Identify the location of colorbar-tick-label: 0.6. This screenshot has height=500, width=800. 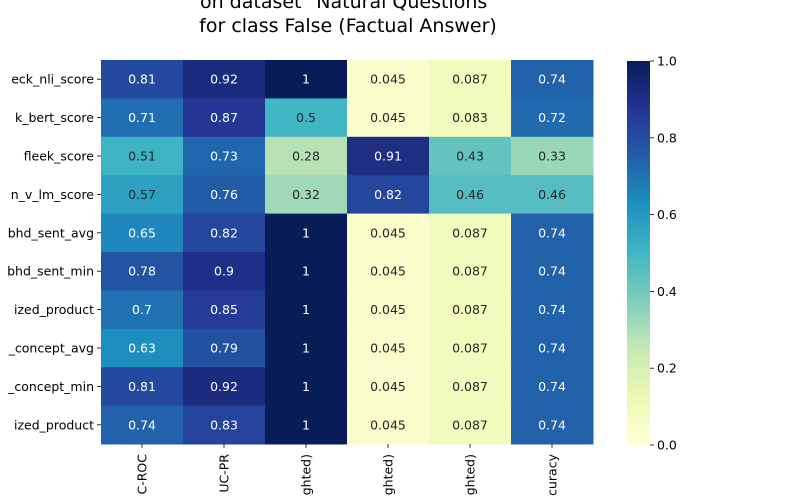
(667, 214).